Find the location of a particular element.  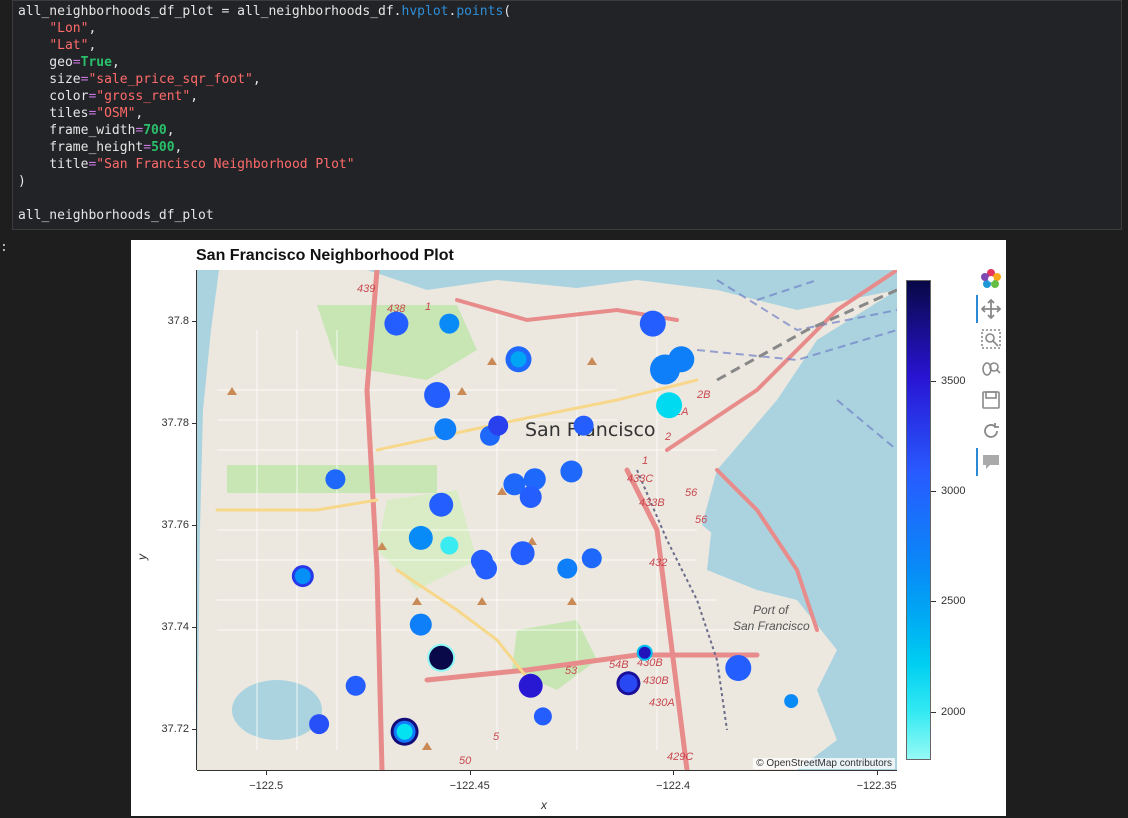

route-label: 2 is located at coordinates (667, 437).